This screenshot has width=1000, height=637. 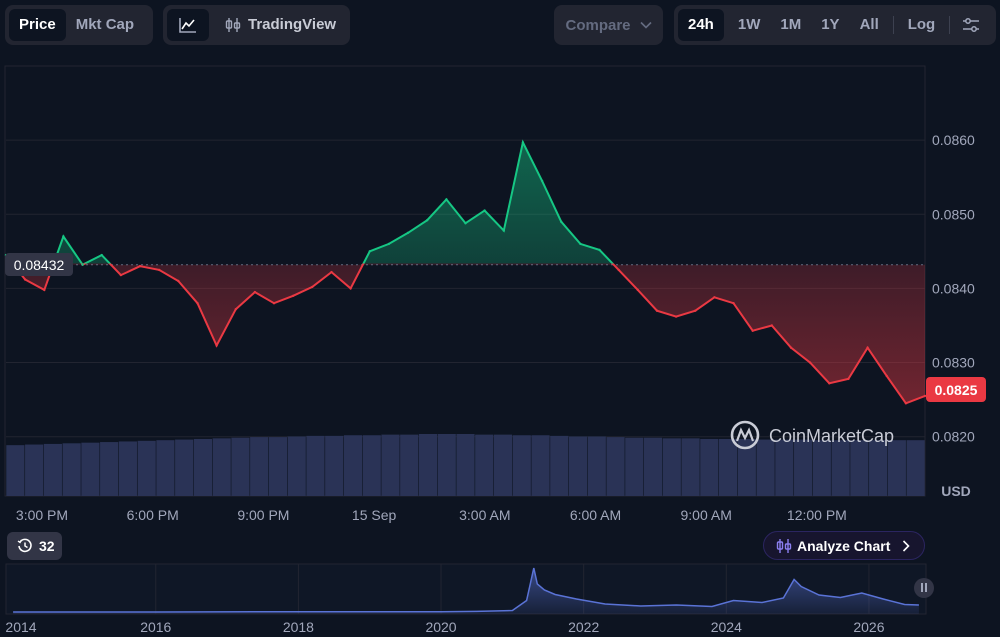 I want to click on overview-year-labels: 2014 2016 2018 2020 2022 2024 2026, so click(x=444, y=627).